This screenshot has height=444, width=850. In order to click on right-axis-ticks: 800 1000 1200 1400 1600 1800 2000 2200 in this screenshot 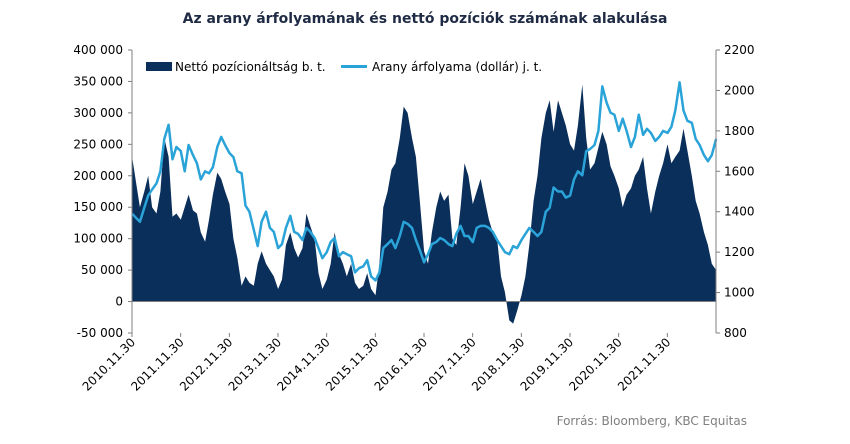, I will do `click(735, 191)`.